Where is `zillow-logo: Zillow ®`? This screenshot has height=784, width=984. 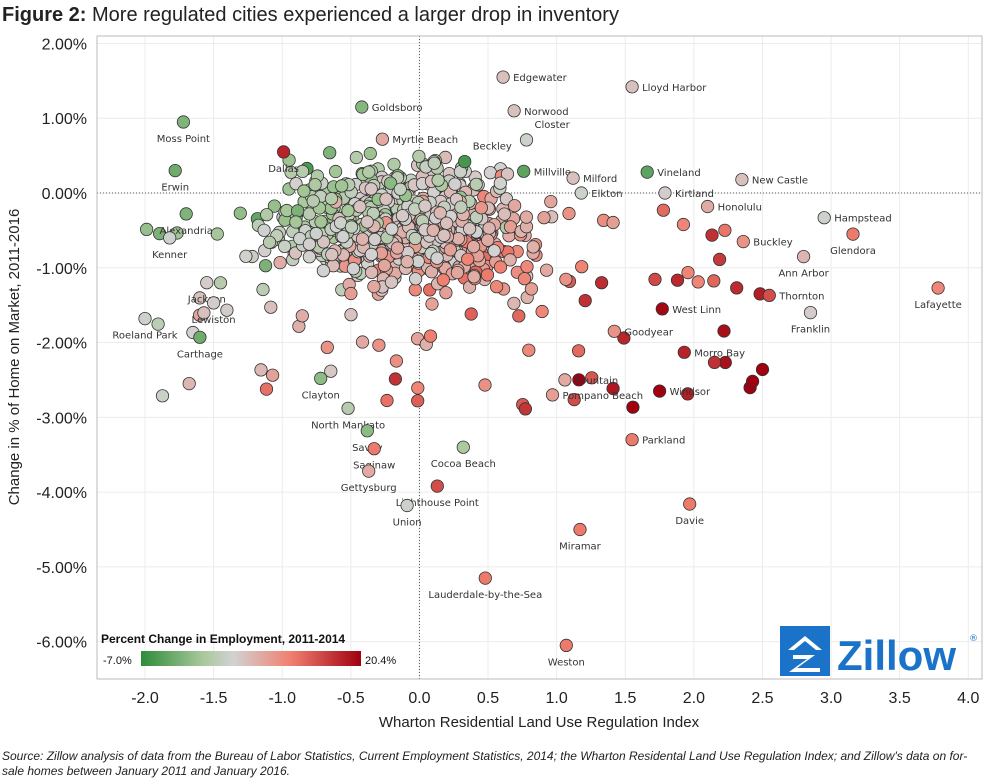
zillow-logo: Zillow ® is located at coordinates (879, 652).